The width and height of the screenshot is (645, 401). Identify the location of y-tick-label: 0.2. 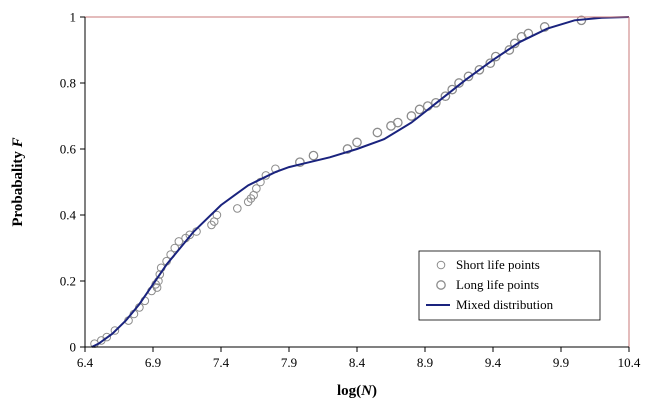
(68, 281).